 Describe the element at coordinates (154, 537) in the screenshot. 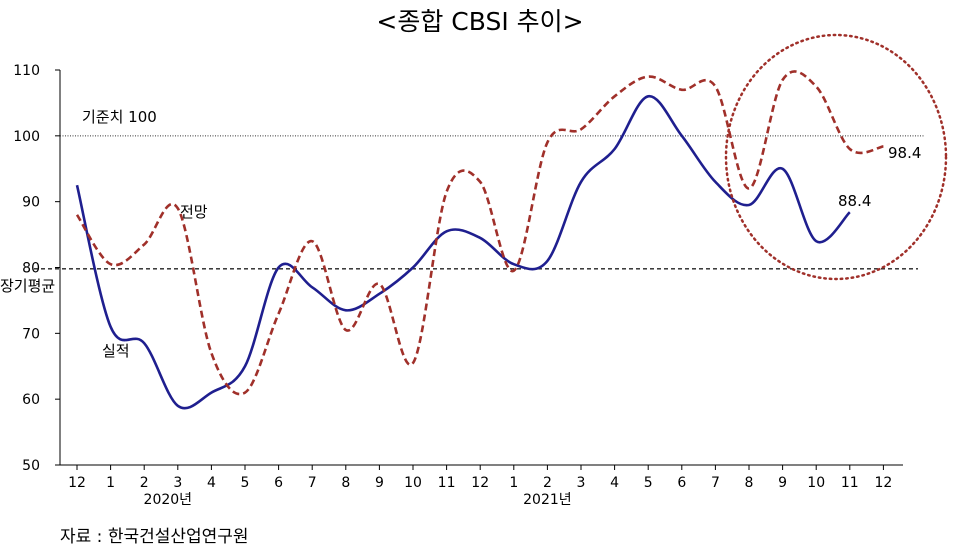

I see `source-note: 자료 : 한국건설산업연구원` at that location.